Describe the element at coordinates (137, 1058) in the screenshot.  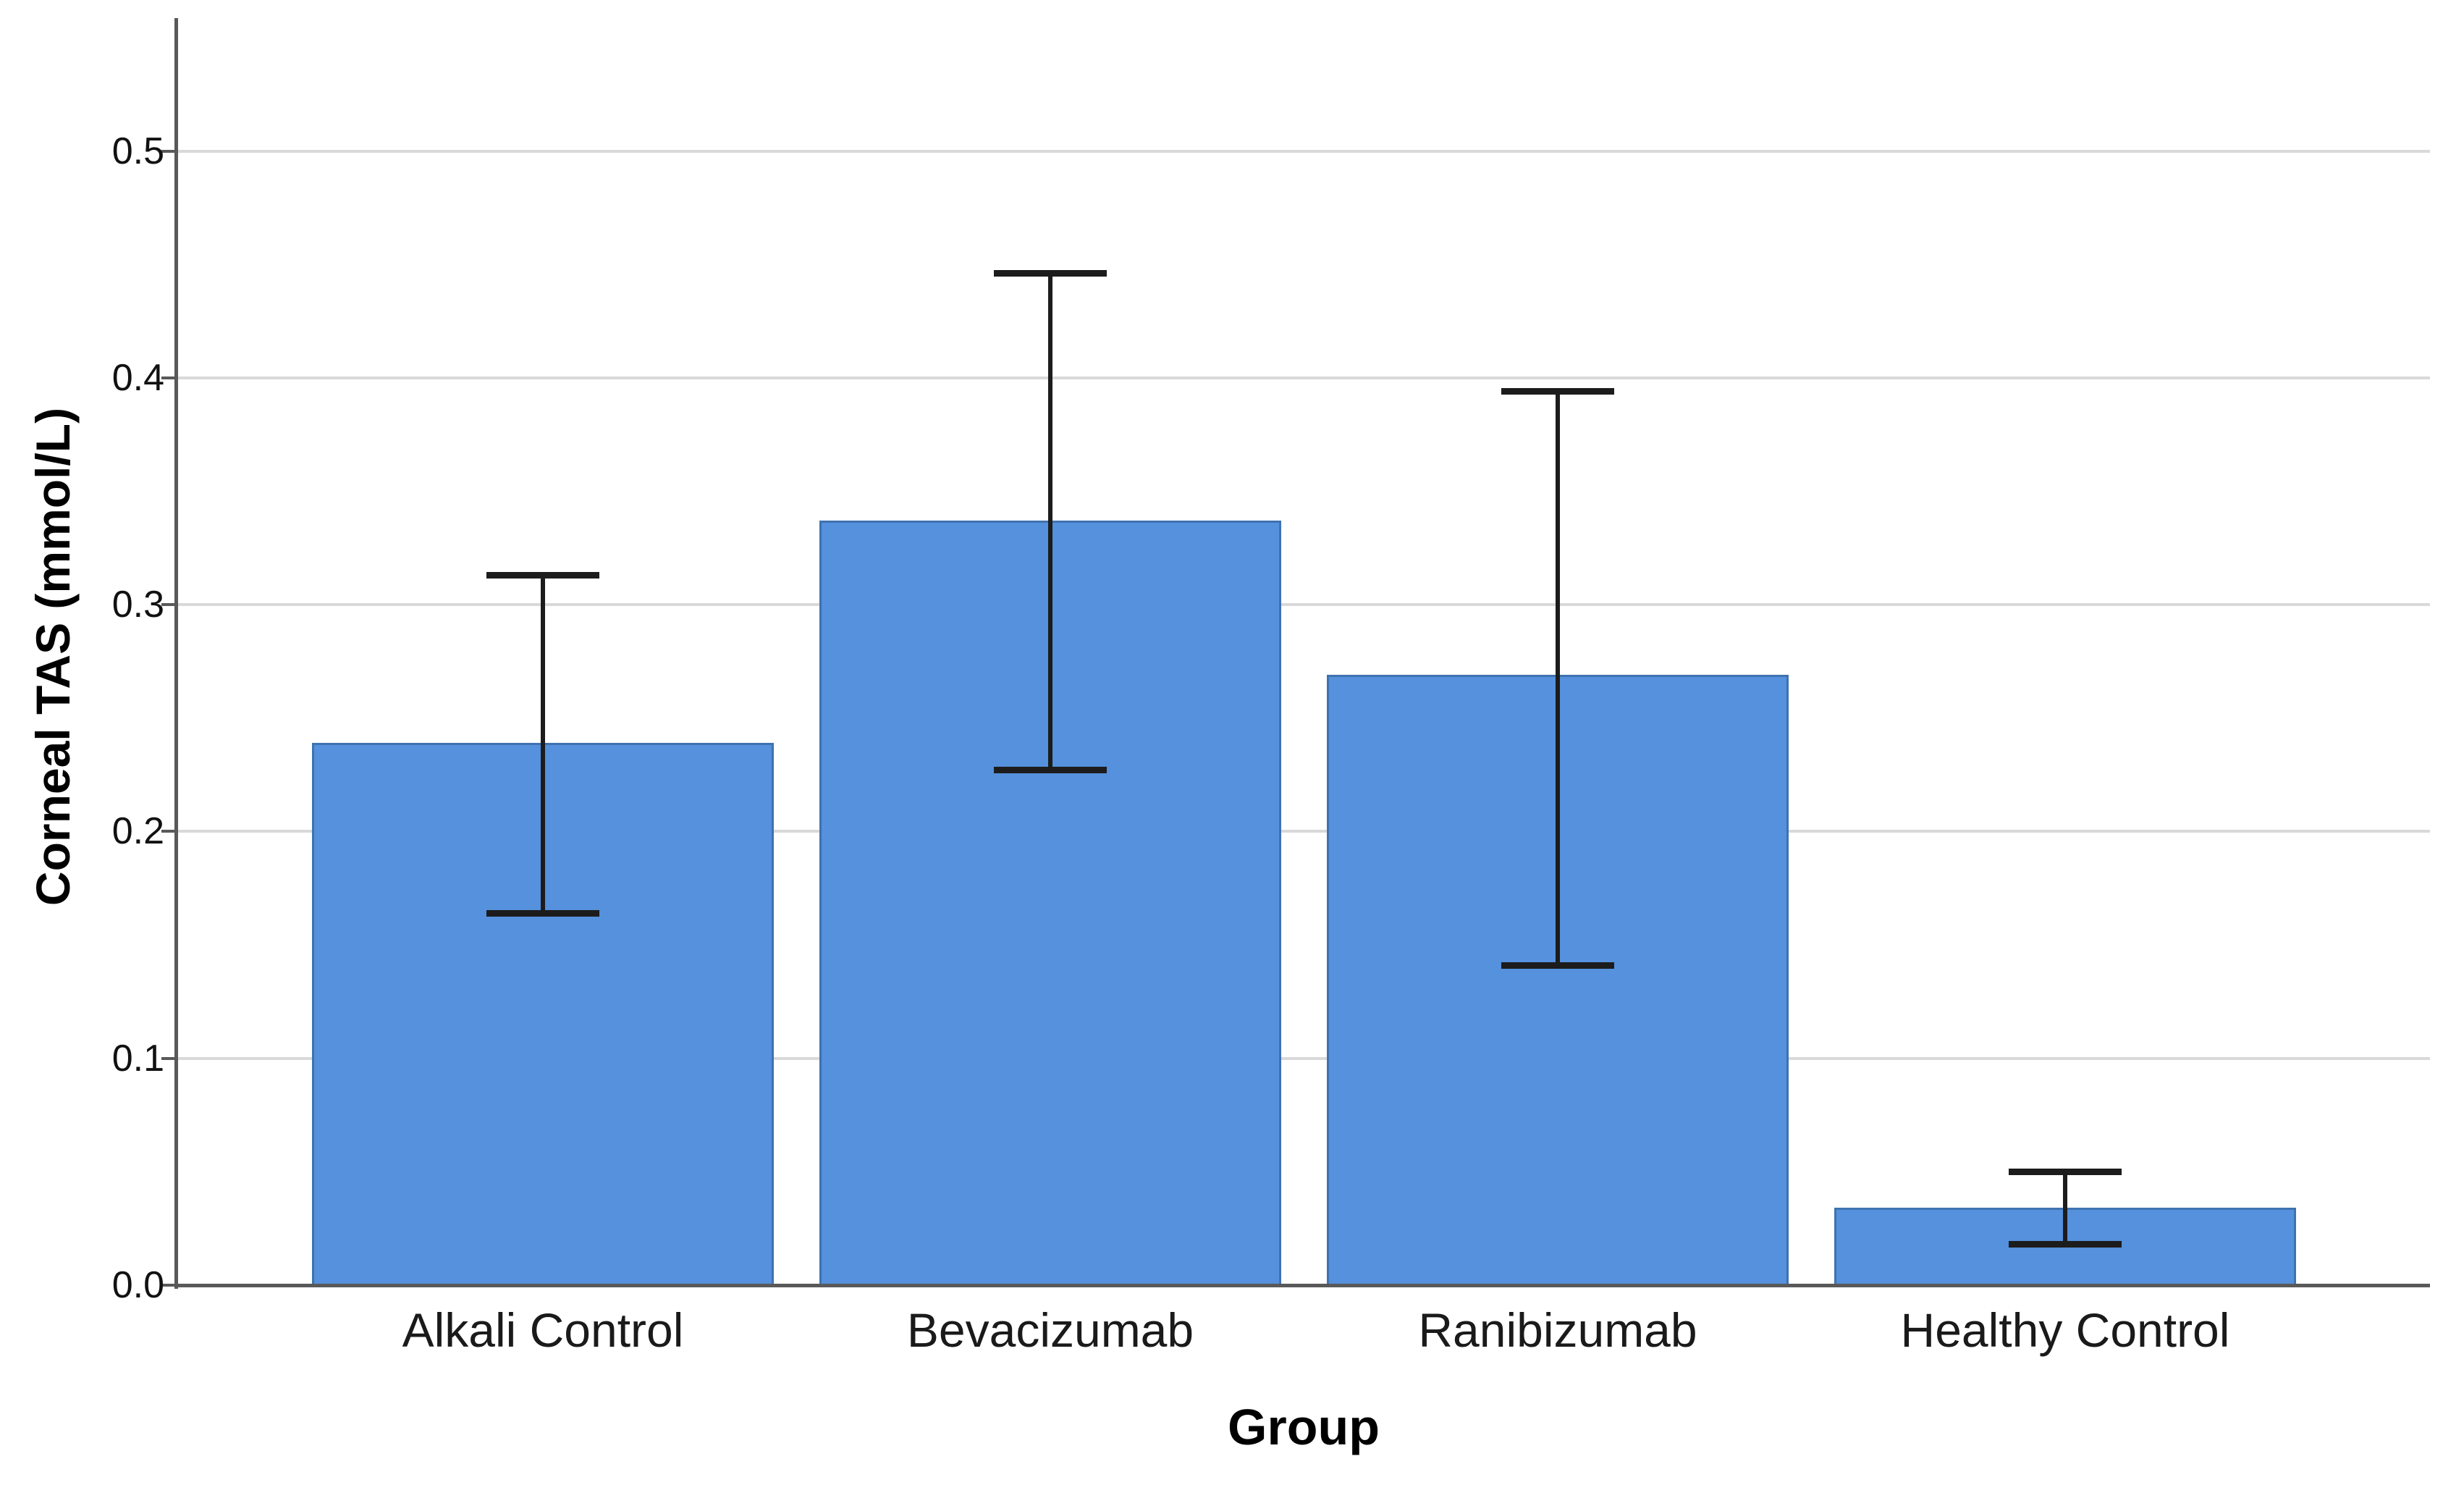
I see `y-tick-label: 0.1` at that location.